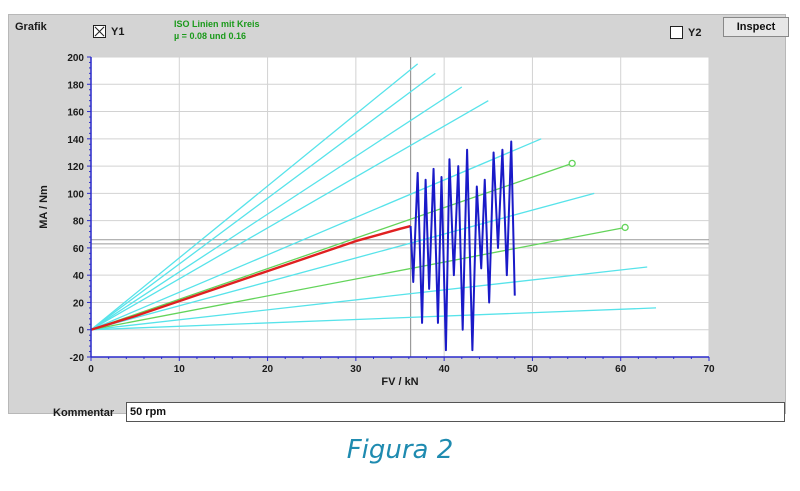 Image resolution: width=800 pixels, height=491 pixels. I want to click on y-axis-label: MA / Nm, so click(44, 207).